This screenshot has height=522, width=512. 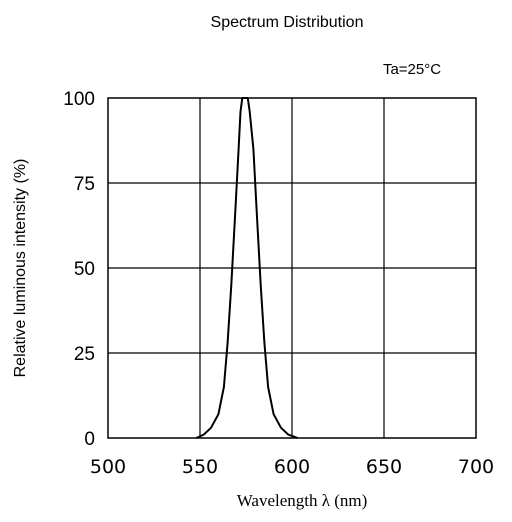 What do you see at coordinates (200, 467) in the screenshot?
I see `x-tick-label-1: 550` at bounding box center [200, 467].